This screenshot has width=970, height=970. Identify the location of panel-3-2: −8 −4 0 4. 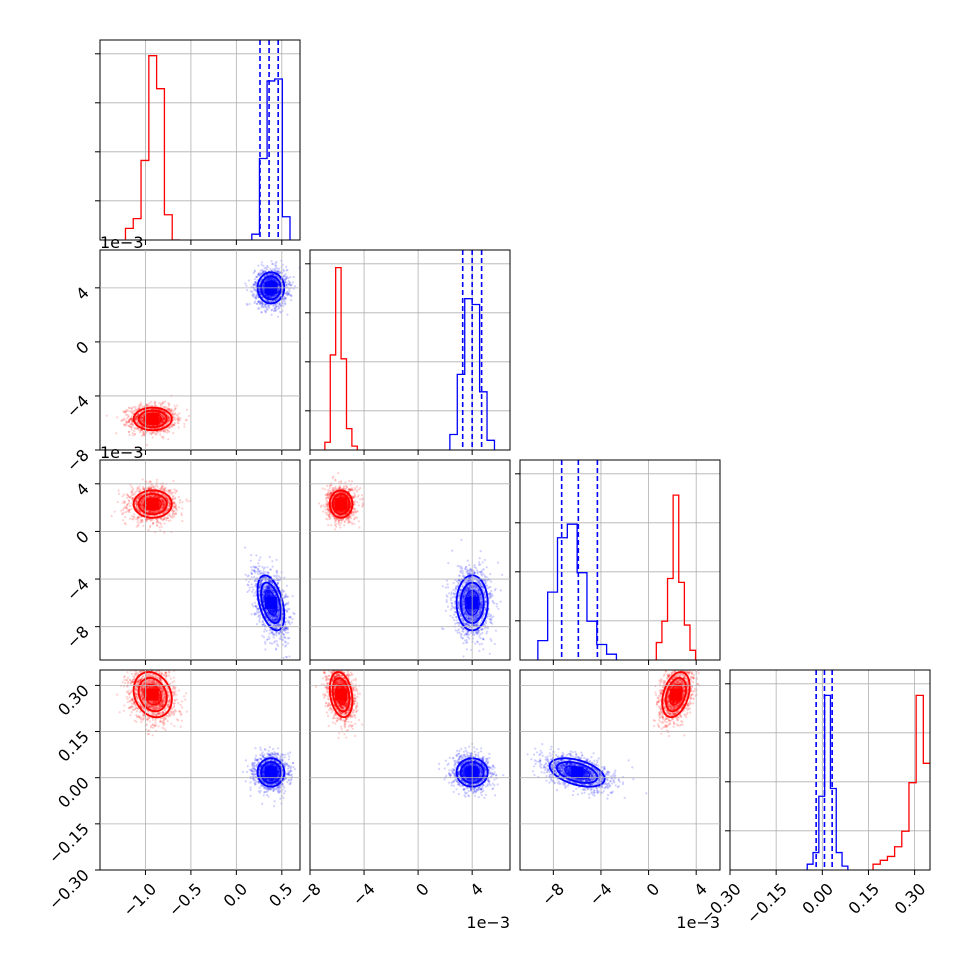
(620, 789).